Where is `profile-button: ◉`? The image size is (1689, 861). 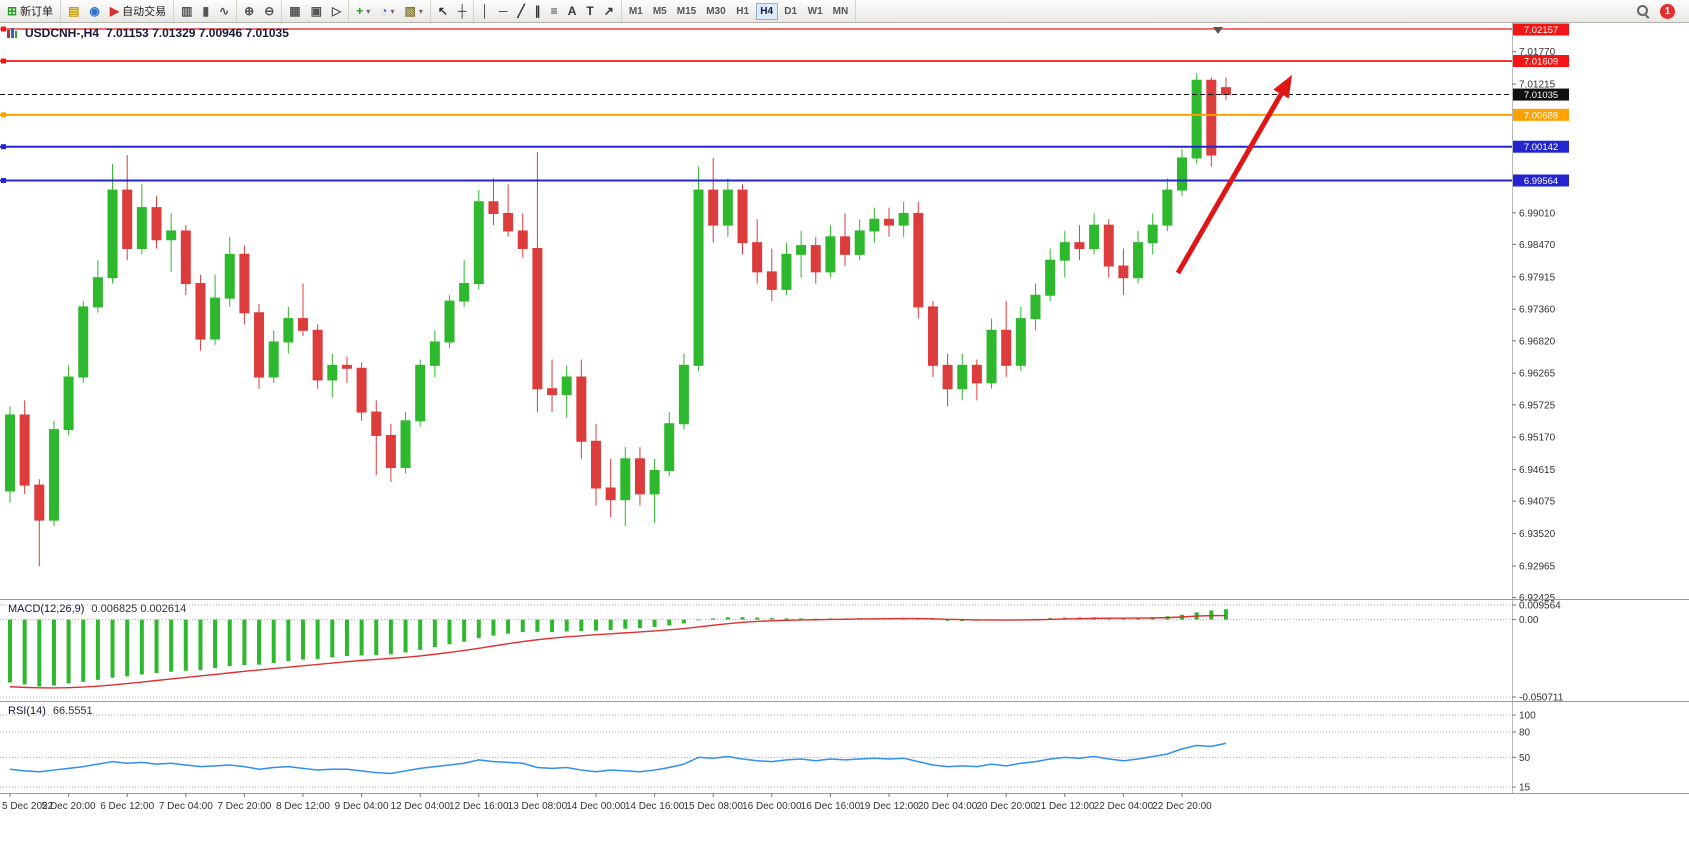
profile-button: ◉ is located at coordinates (94, 11).